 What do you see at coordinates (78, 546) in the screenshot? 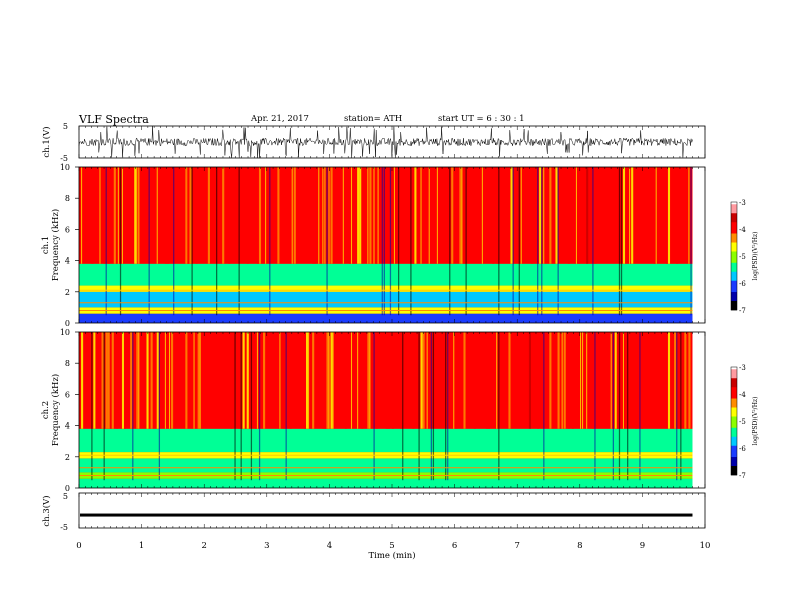
I see `time-tick-label: 0` at bounding box center [78, 546].